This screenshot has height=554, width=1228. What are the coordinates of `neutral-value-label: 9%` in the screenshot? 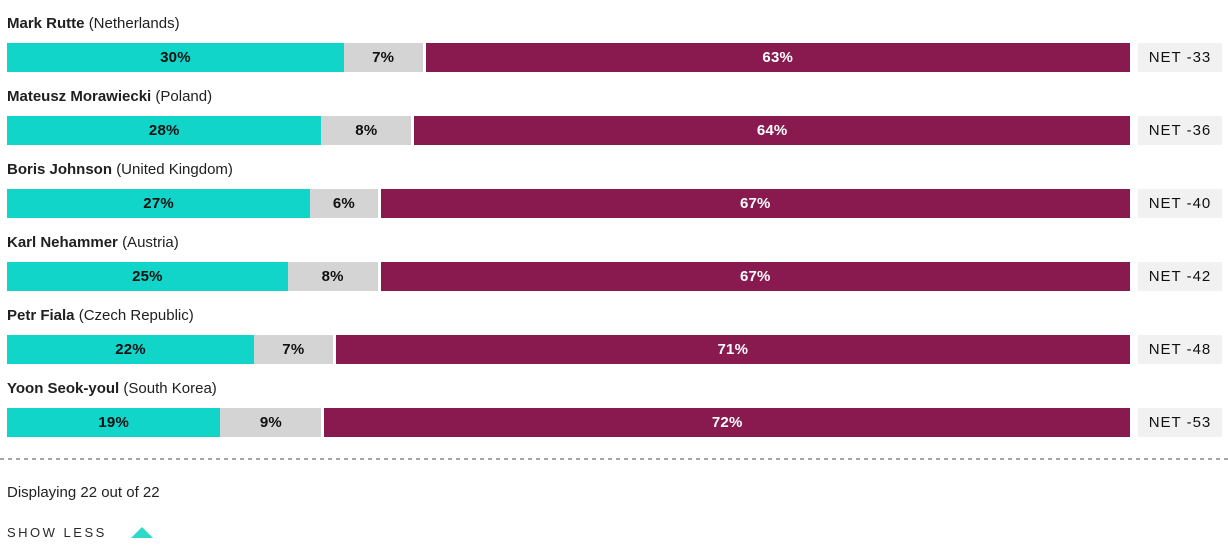 It's located at (270, 422).